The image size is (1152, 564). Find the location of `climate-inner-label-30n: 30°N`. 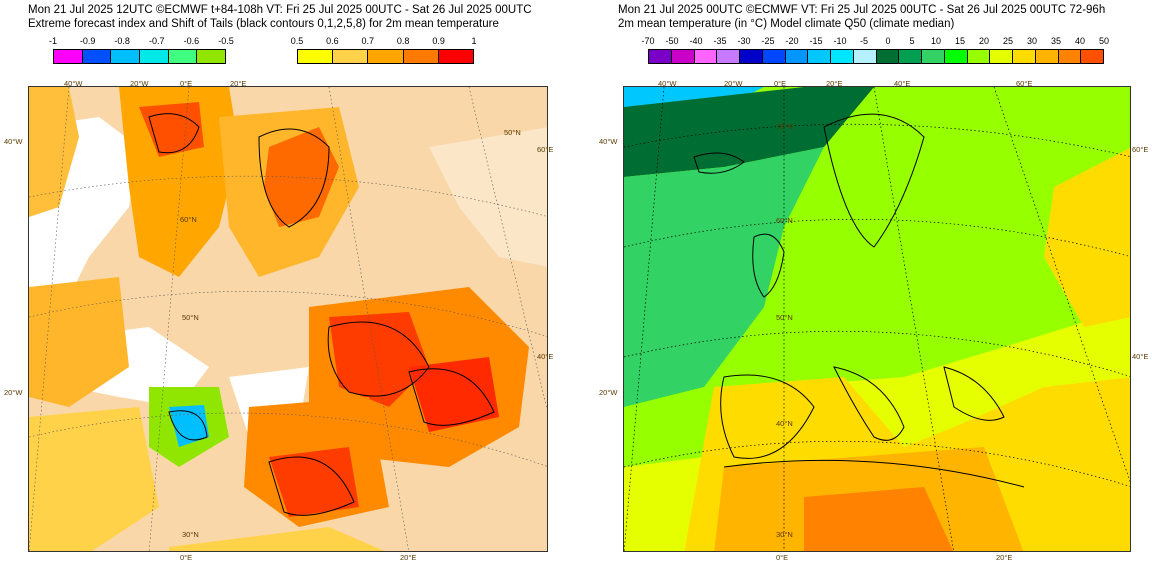

climate-inner-label-30n: 30°N is located at coordinates (784, 534).